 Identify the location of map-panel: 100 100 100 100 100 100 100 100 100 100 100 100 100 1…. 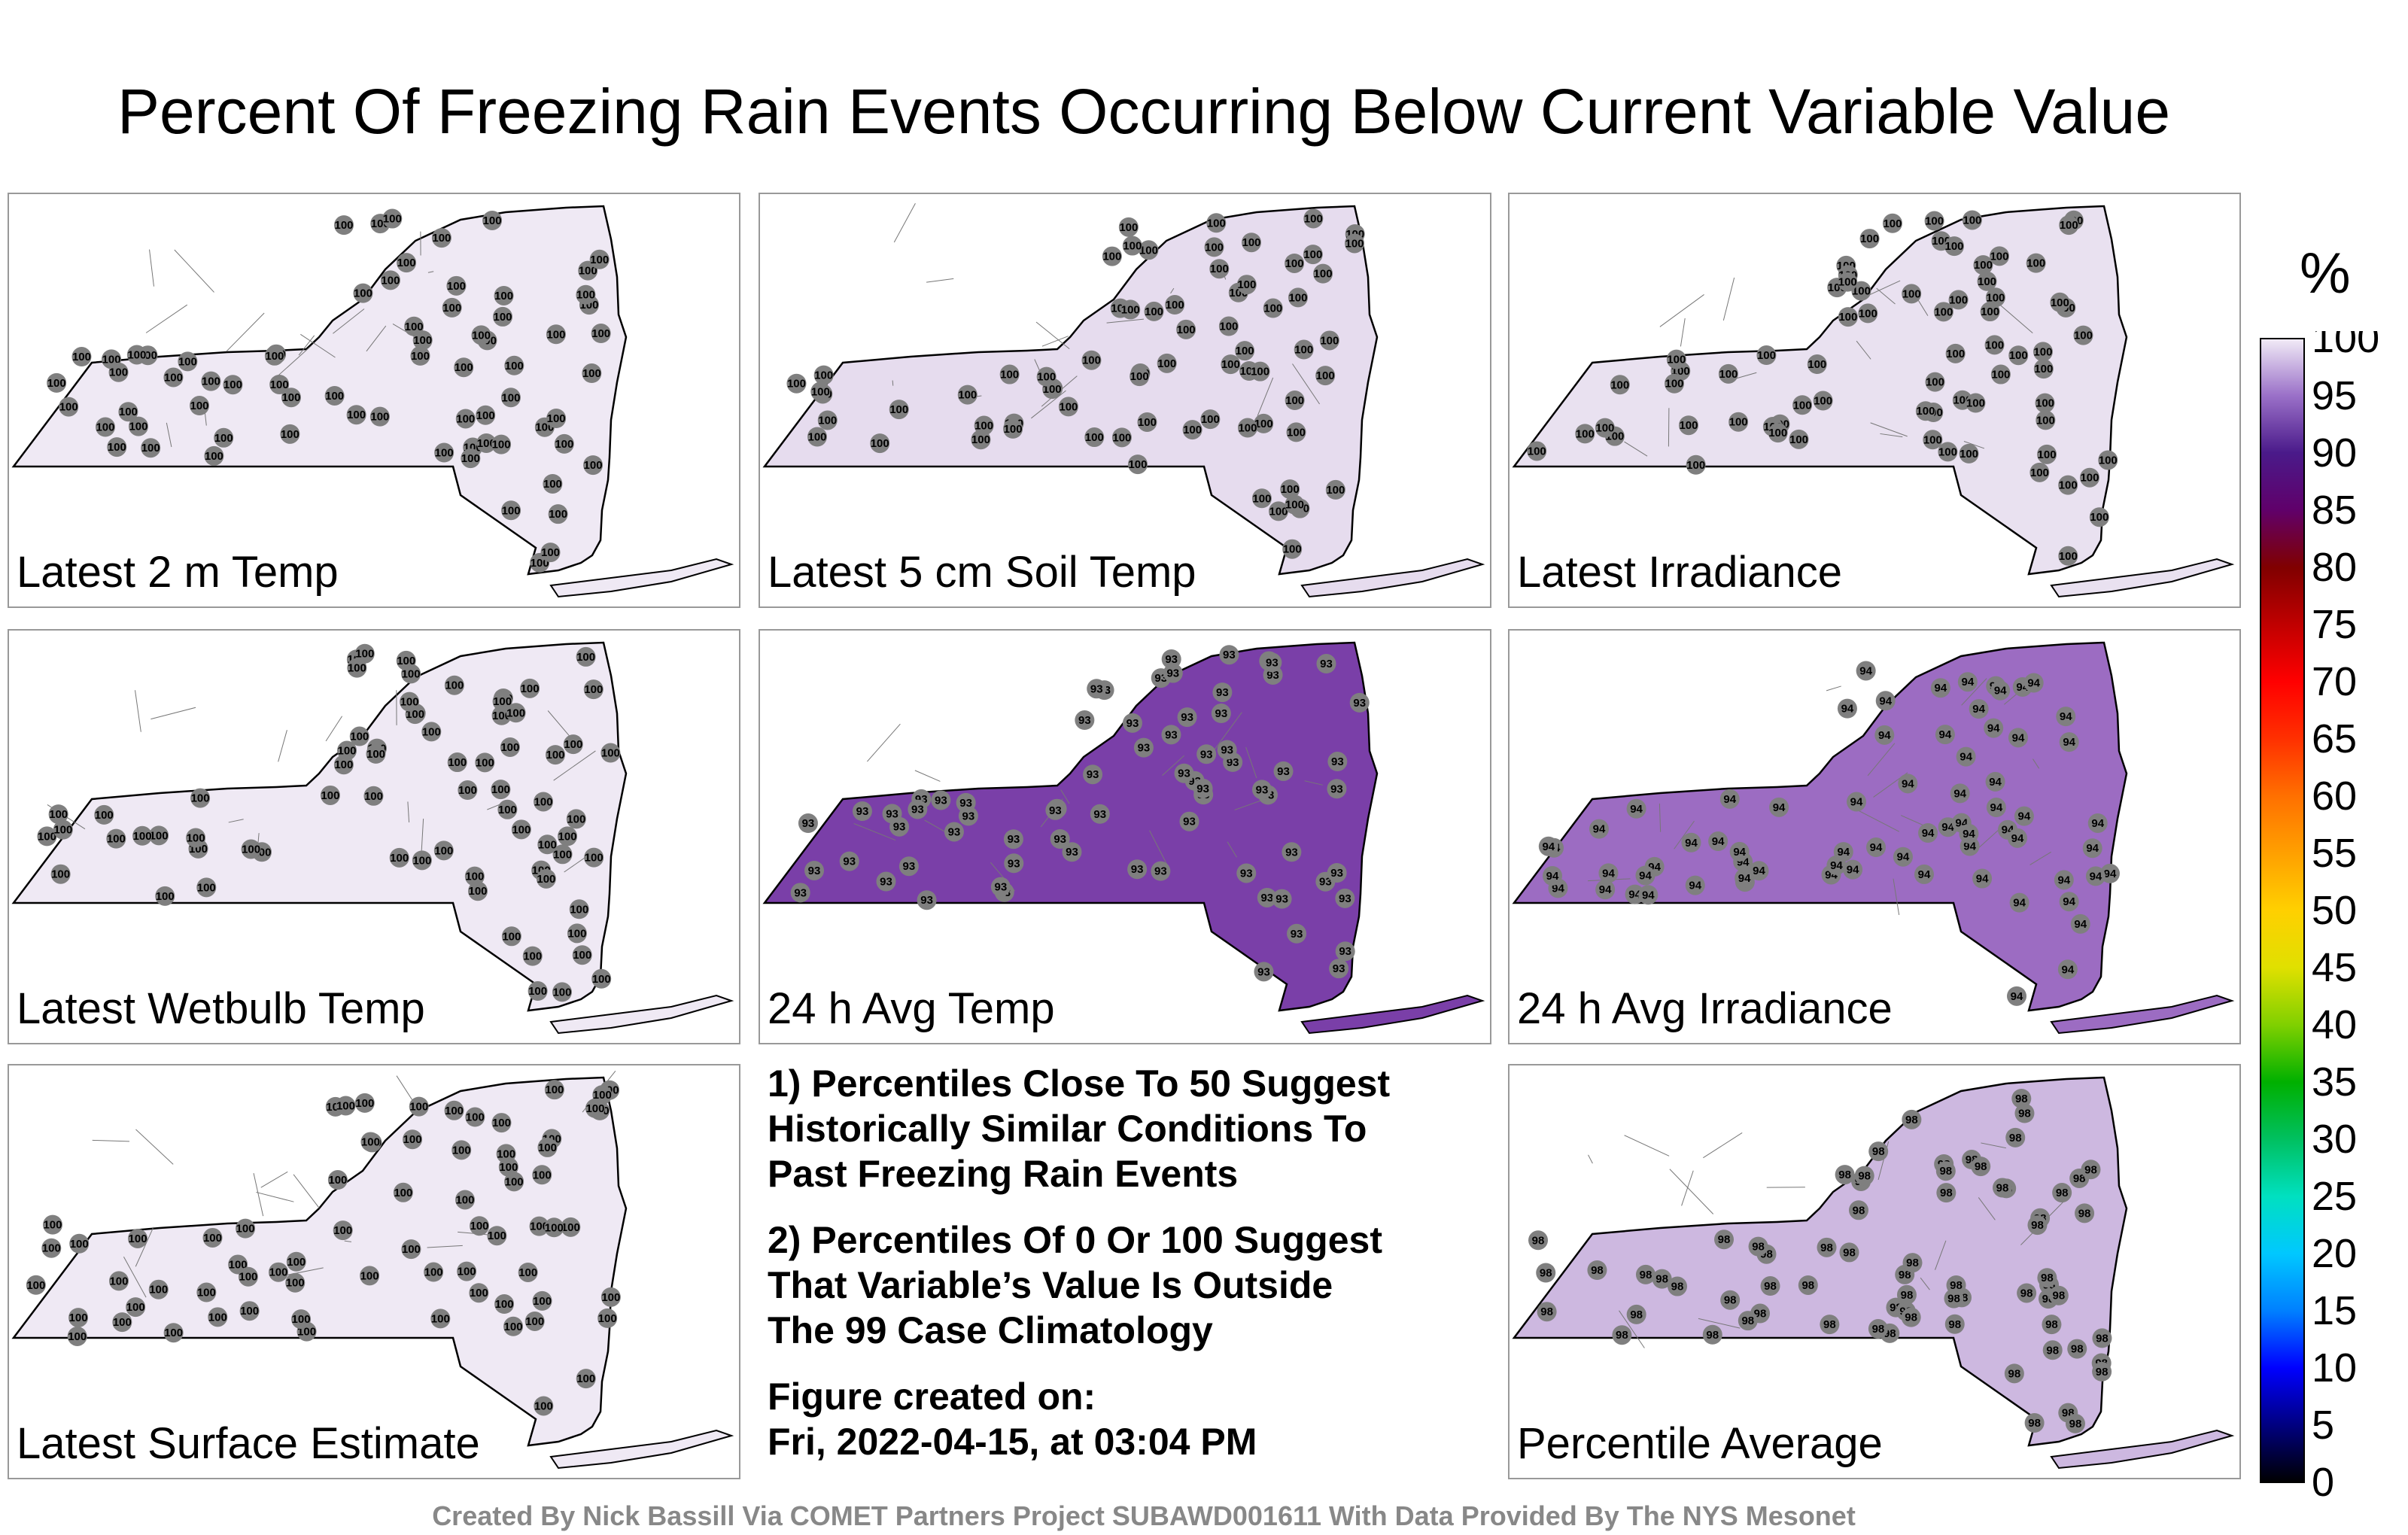
(374, 836).